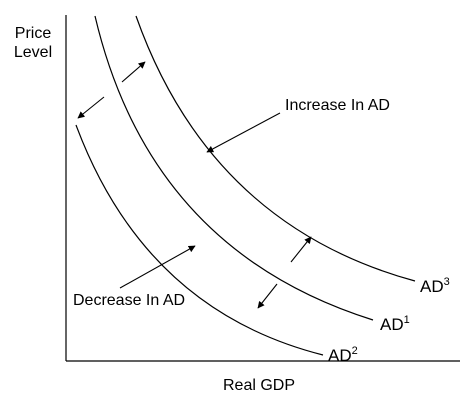 Image resolution: width=474 pixels, height=407 pixels. I want to click on ad1-label-sup: 1, so click(407, 320).